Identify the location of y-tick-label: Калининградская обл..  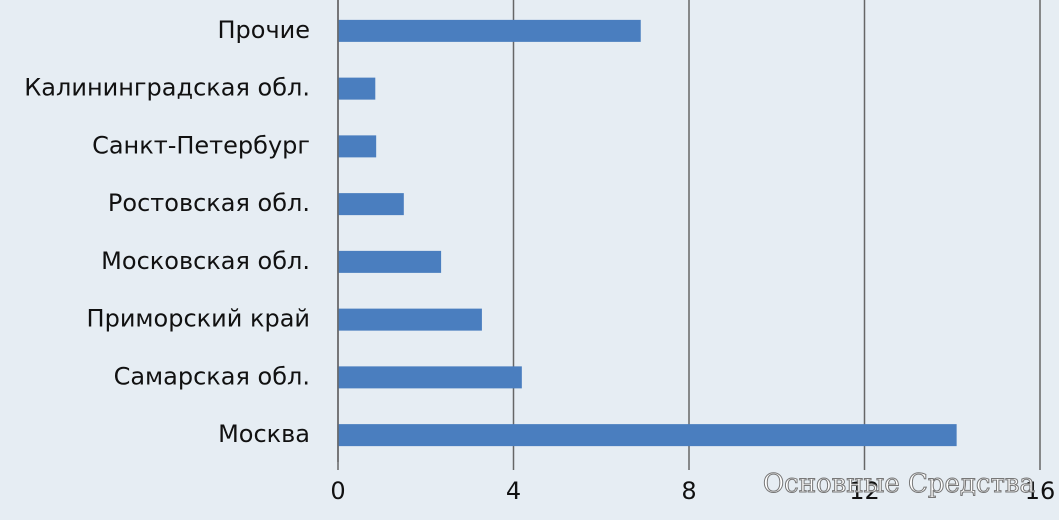
(167, 88).